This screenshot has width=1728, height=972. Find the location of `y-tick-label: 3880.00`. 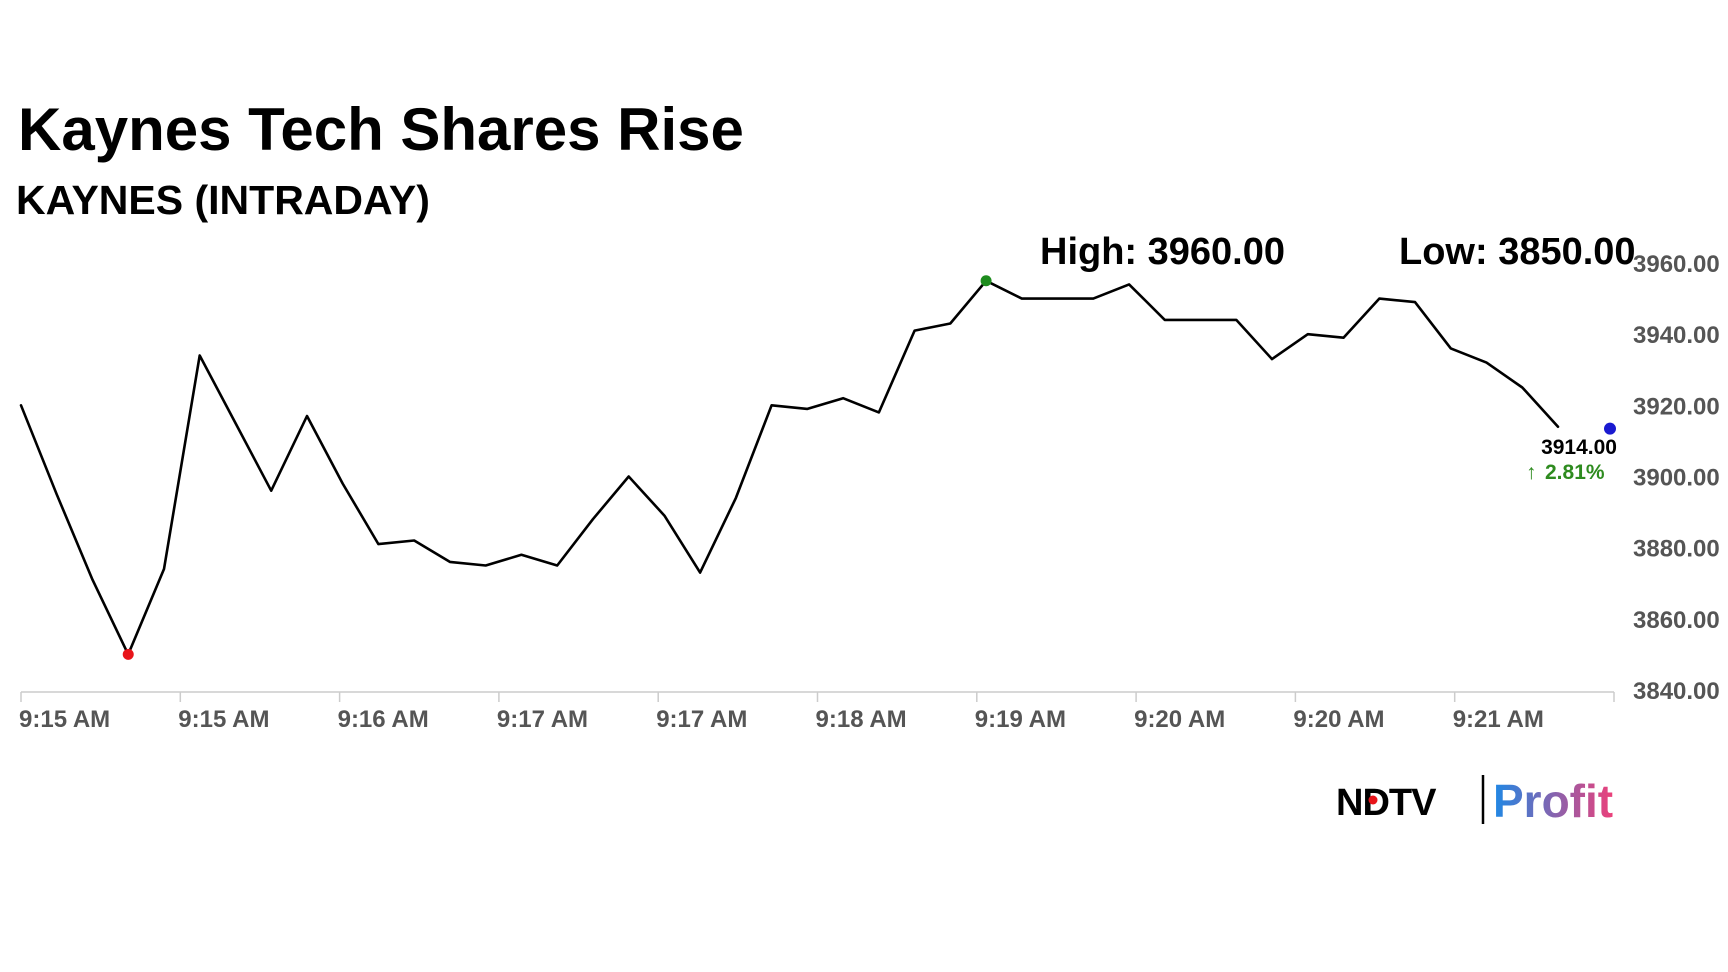

y-tick-label: 3880.00 is located at coordinates (1676, 549).